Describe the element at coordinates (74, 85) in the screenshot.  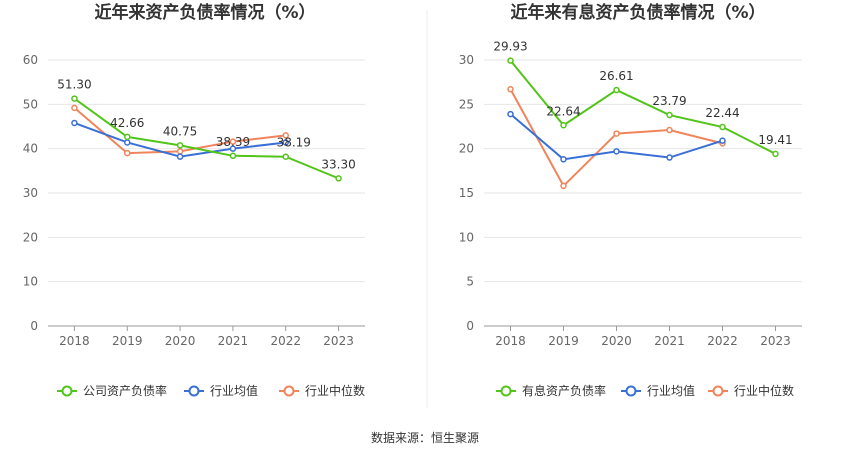
I see `data-label: 51.30` at that location.